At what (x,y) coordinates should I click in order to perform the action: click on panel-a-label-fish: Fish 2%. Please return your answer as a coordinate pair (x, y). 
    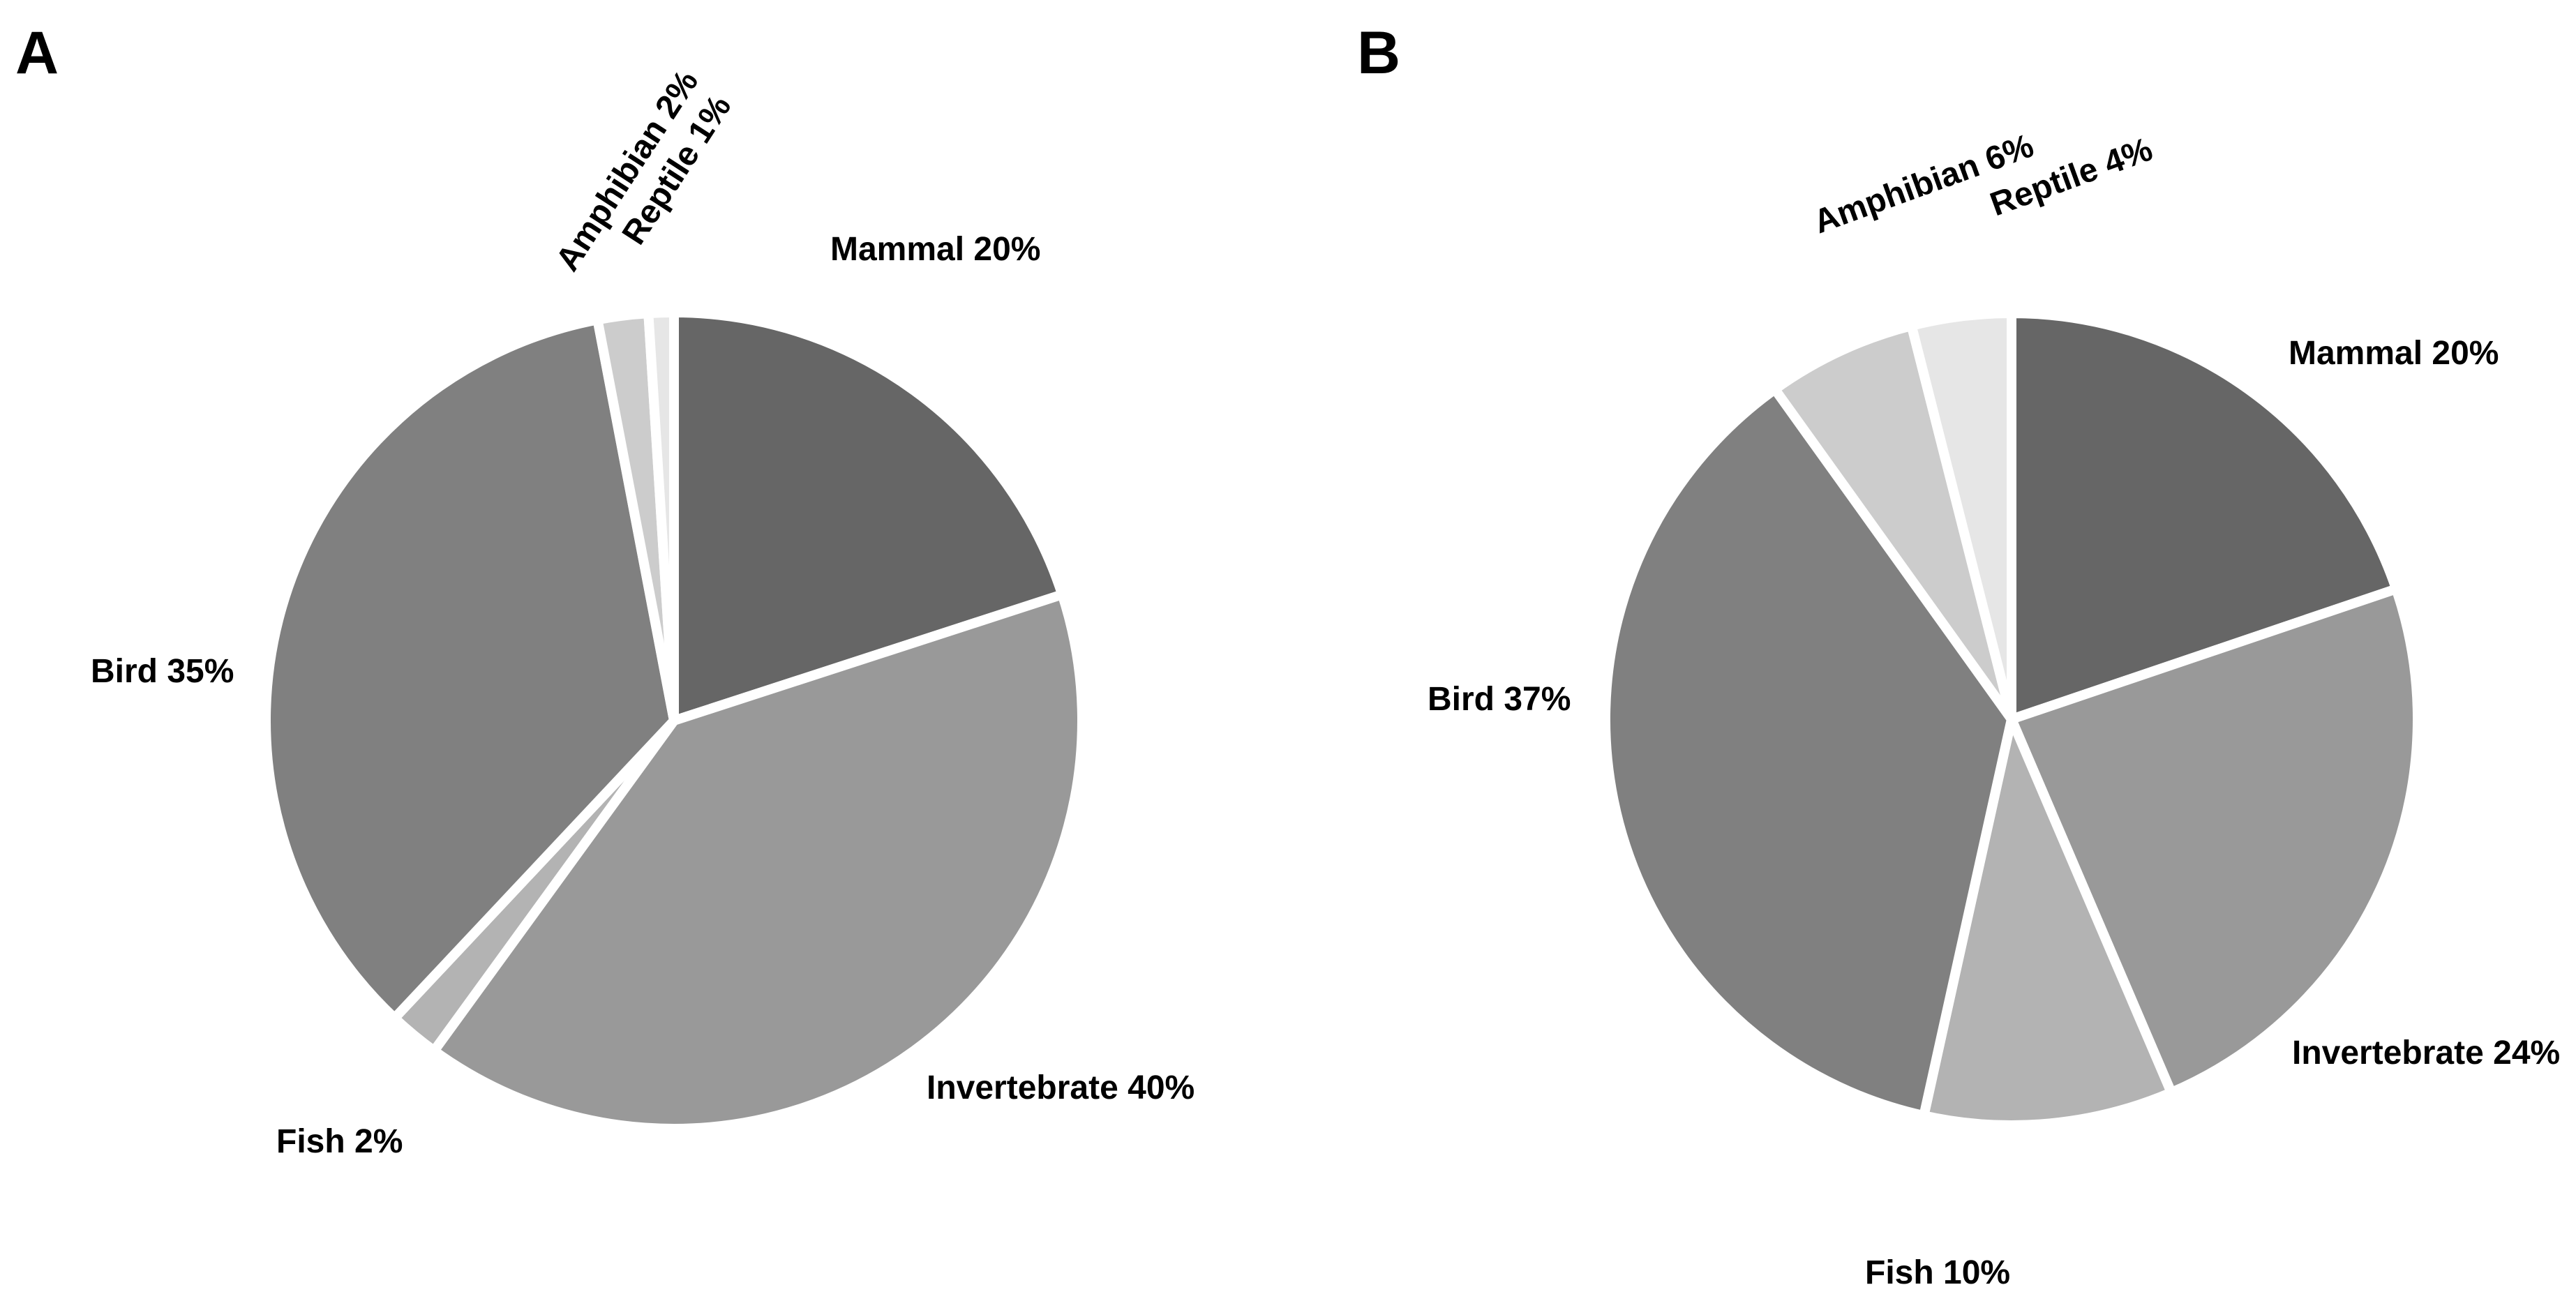
    Looking at the image, I should click on (339, 1141).